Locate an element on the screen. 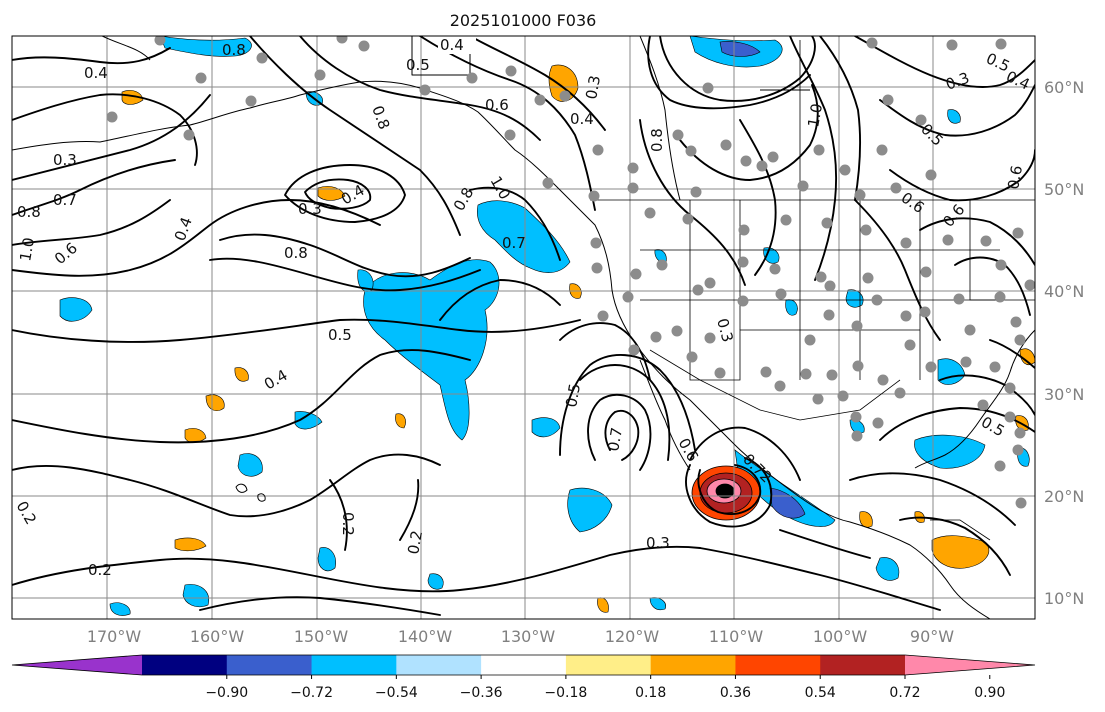  colorbar-outline is located at coordinates (523, 665).